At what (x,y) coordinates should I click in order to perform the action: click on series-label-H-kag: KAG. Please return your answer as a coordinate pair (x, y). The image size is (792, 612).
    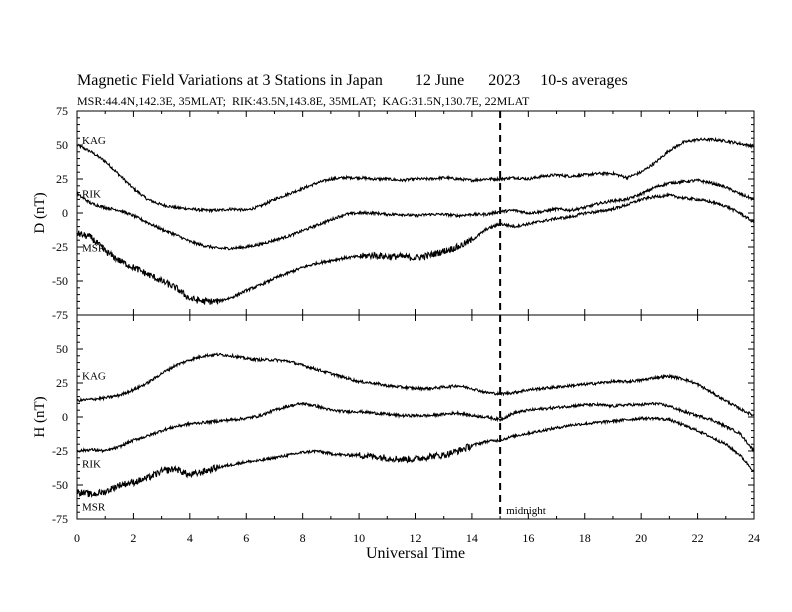
    Looking at the image, I should click on (94, 376).